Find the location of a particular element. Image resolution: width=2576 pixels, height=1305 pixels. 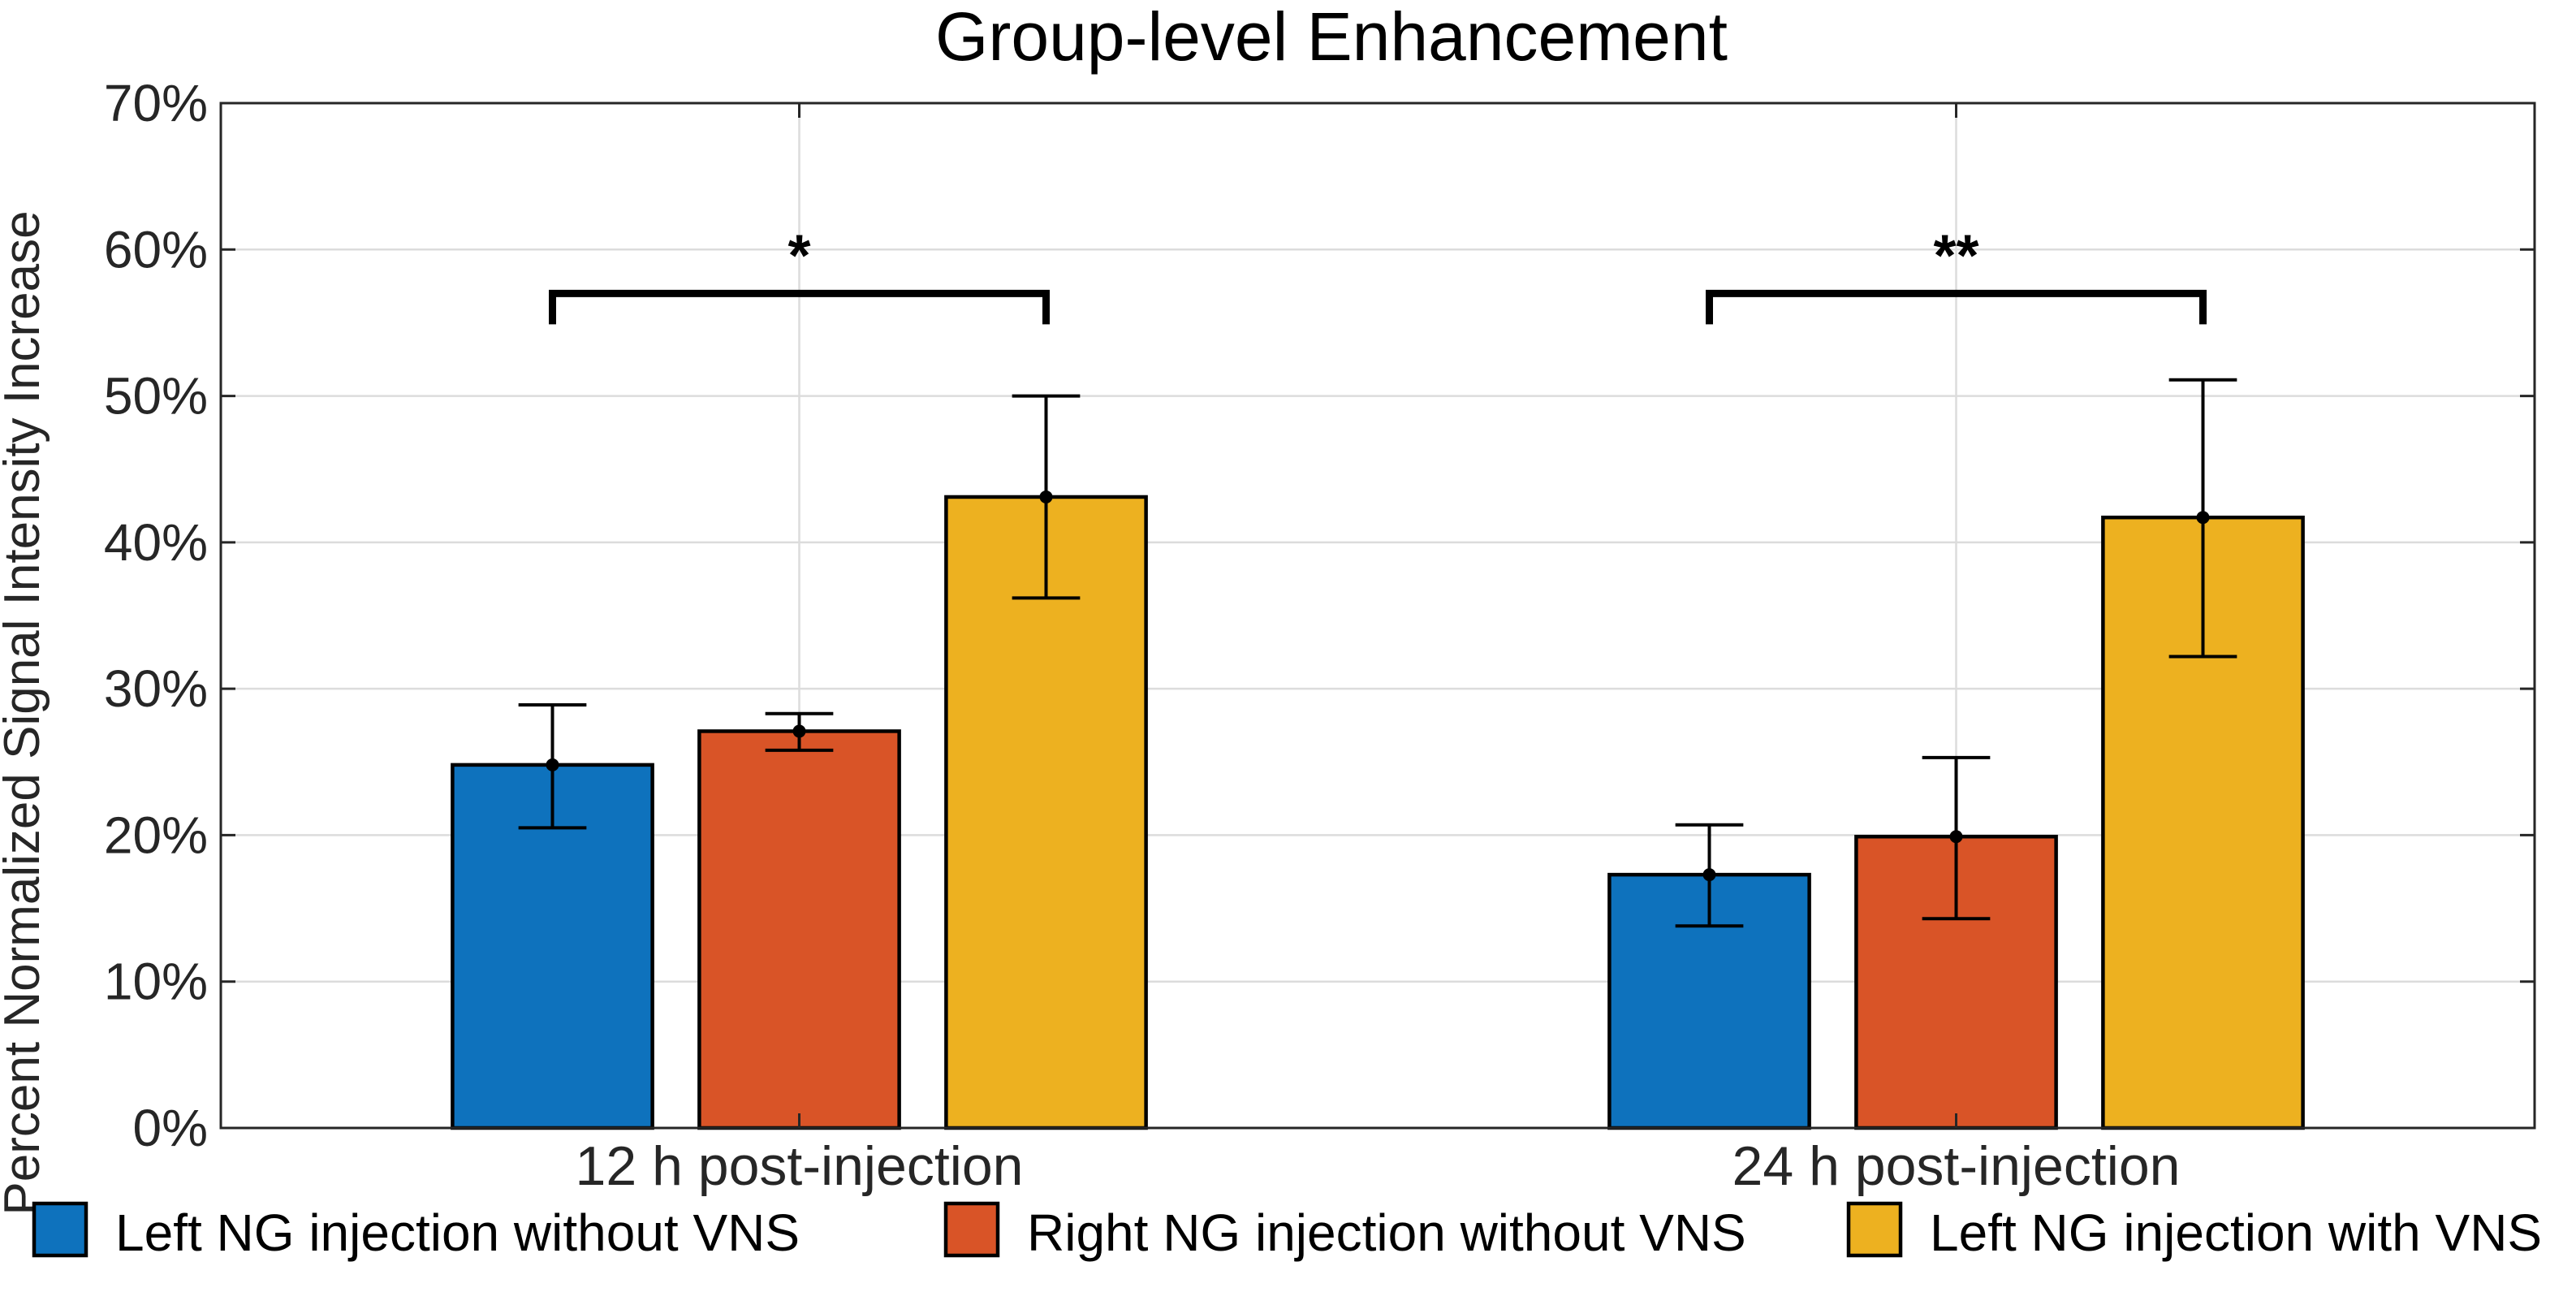

chart-title: Group-level Enhancement is located at coordinates (1331, 37).